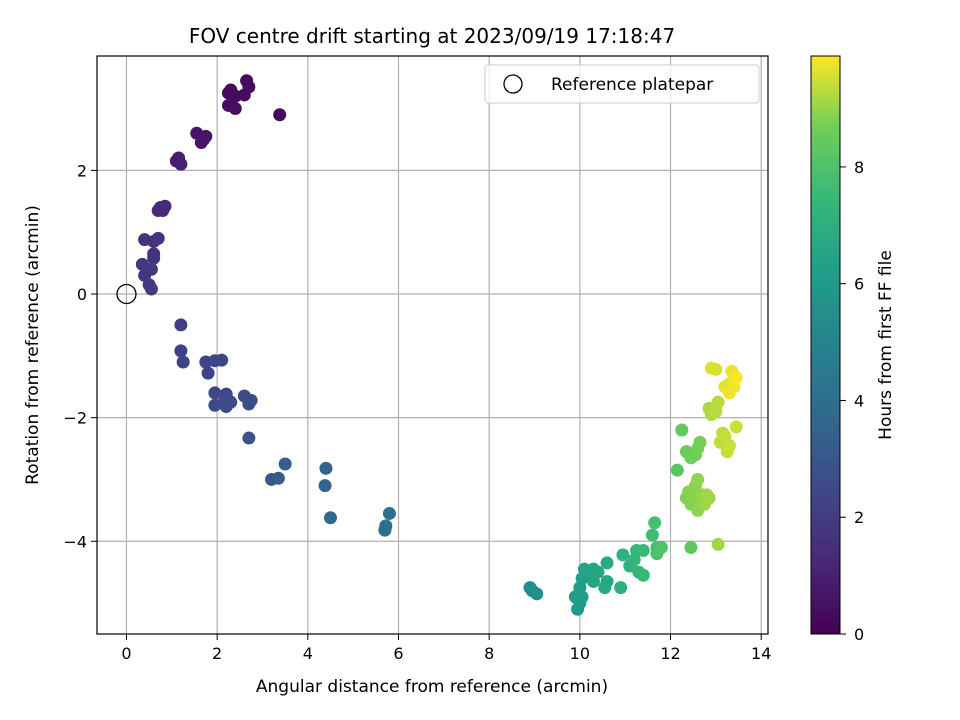  I want to click on y-axis-label: Rotation from reference (arcmin), so click(33, 345).